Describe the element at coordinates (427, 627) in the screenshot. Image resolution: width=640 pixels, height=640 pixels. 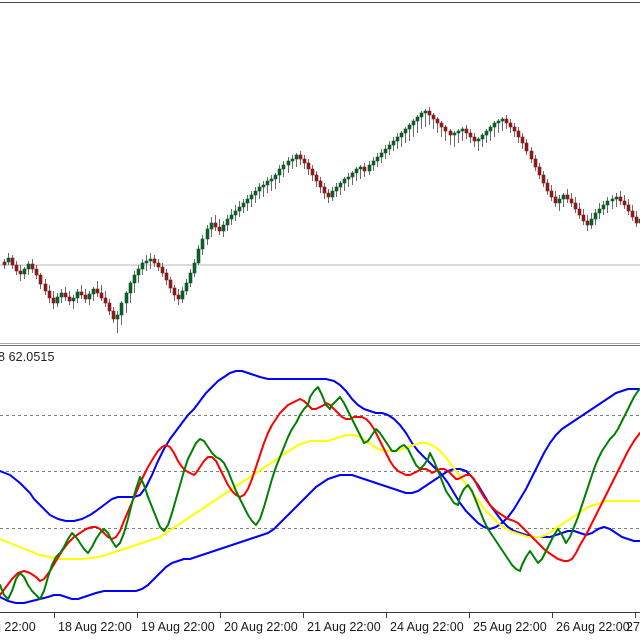
I see `x-axis-label: 24 Aug 22:00` at that location.